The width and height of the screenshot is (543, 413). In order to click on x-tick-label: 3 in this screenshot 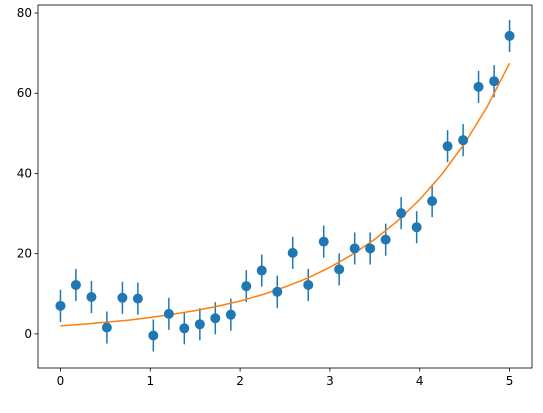, I will do `click(330, 381)`.